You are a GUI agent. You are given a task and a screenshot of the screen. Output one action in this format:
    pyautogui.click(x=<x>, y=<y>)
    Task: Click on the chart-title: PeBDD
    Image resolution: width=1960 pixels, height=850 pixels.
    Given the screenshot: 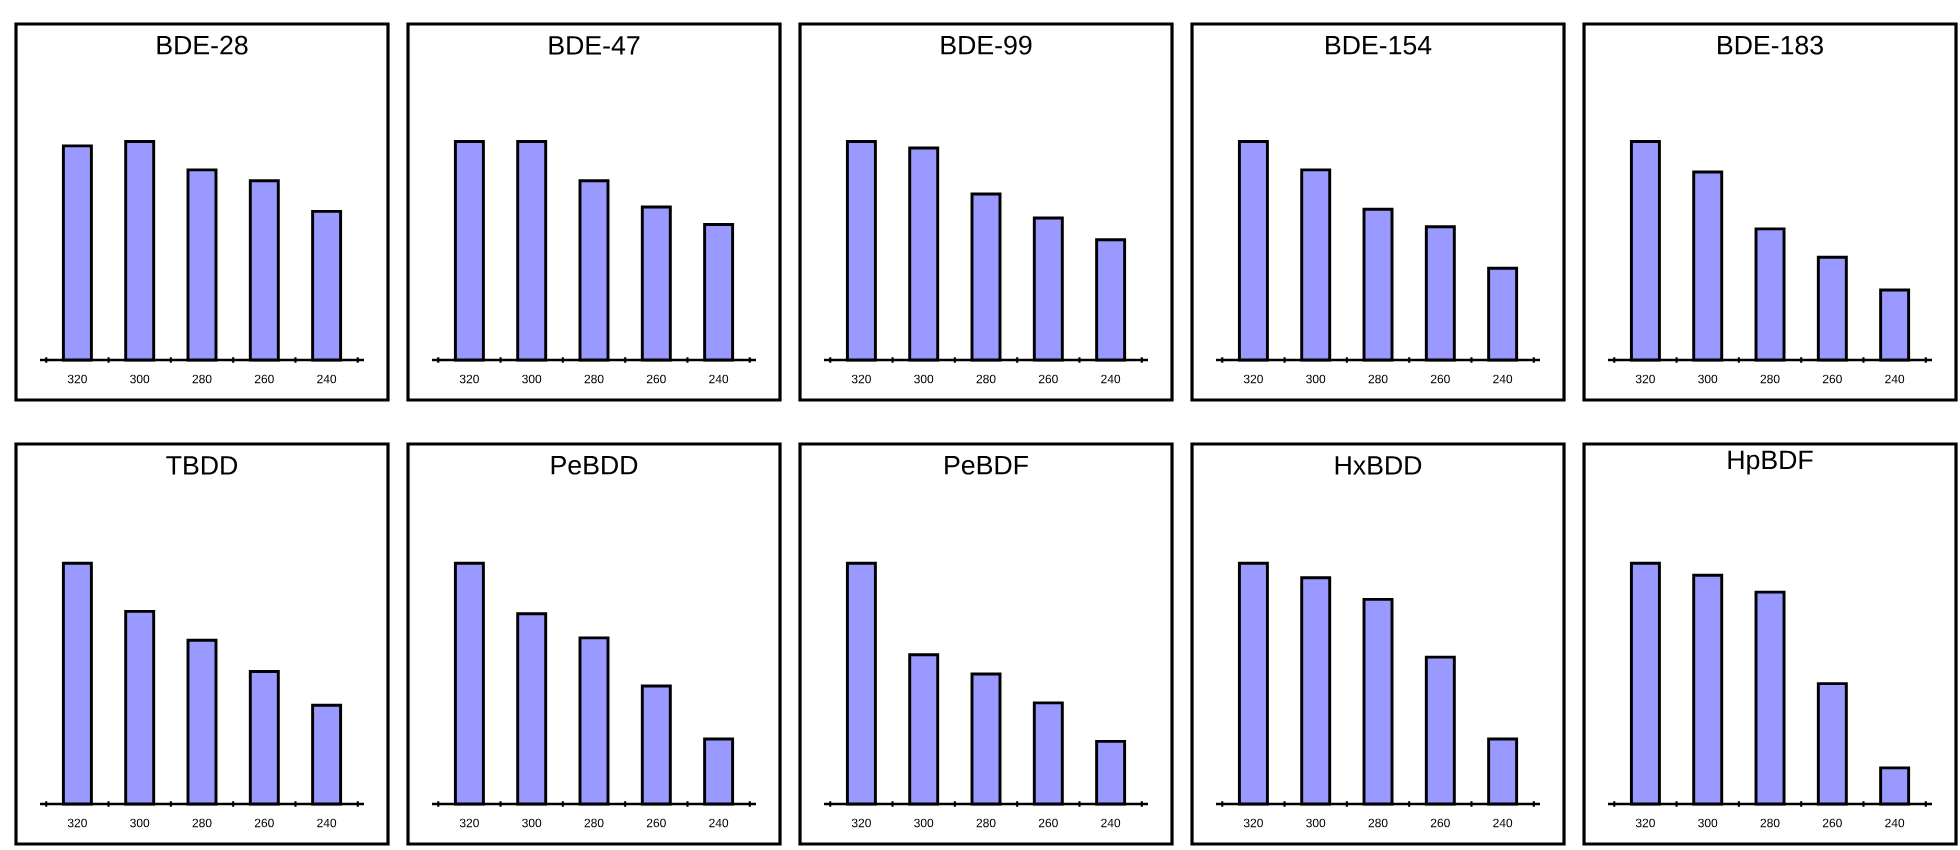 What is the action you would take?
    pyautogui.click(x=594, y=465)
    